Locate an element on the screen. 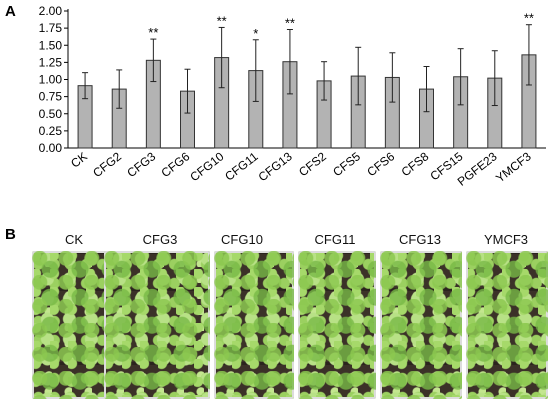 This screenshot has height=408, width=550. y-tick-label: 1.75 is located at coordinates (51, 28).